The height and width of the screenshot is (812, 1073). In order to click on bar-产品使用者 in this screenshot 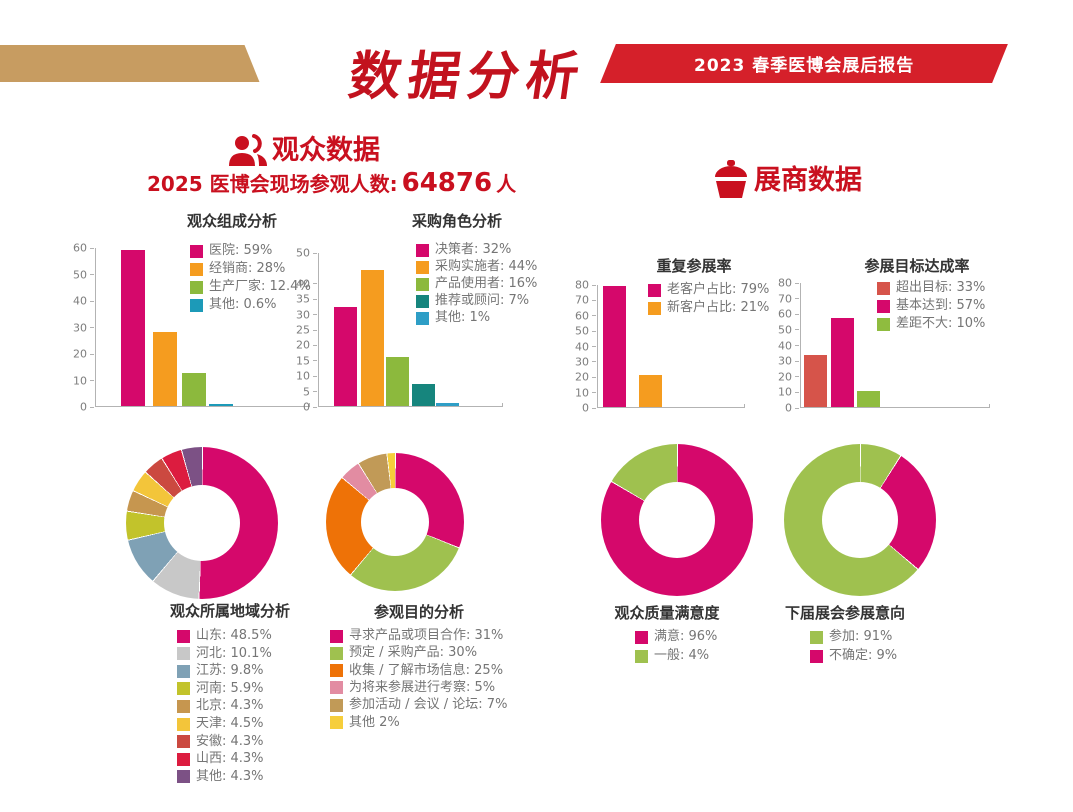, I will do `click(397, 381)`.